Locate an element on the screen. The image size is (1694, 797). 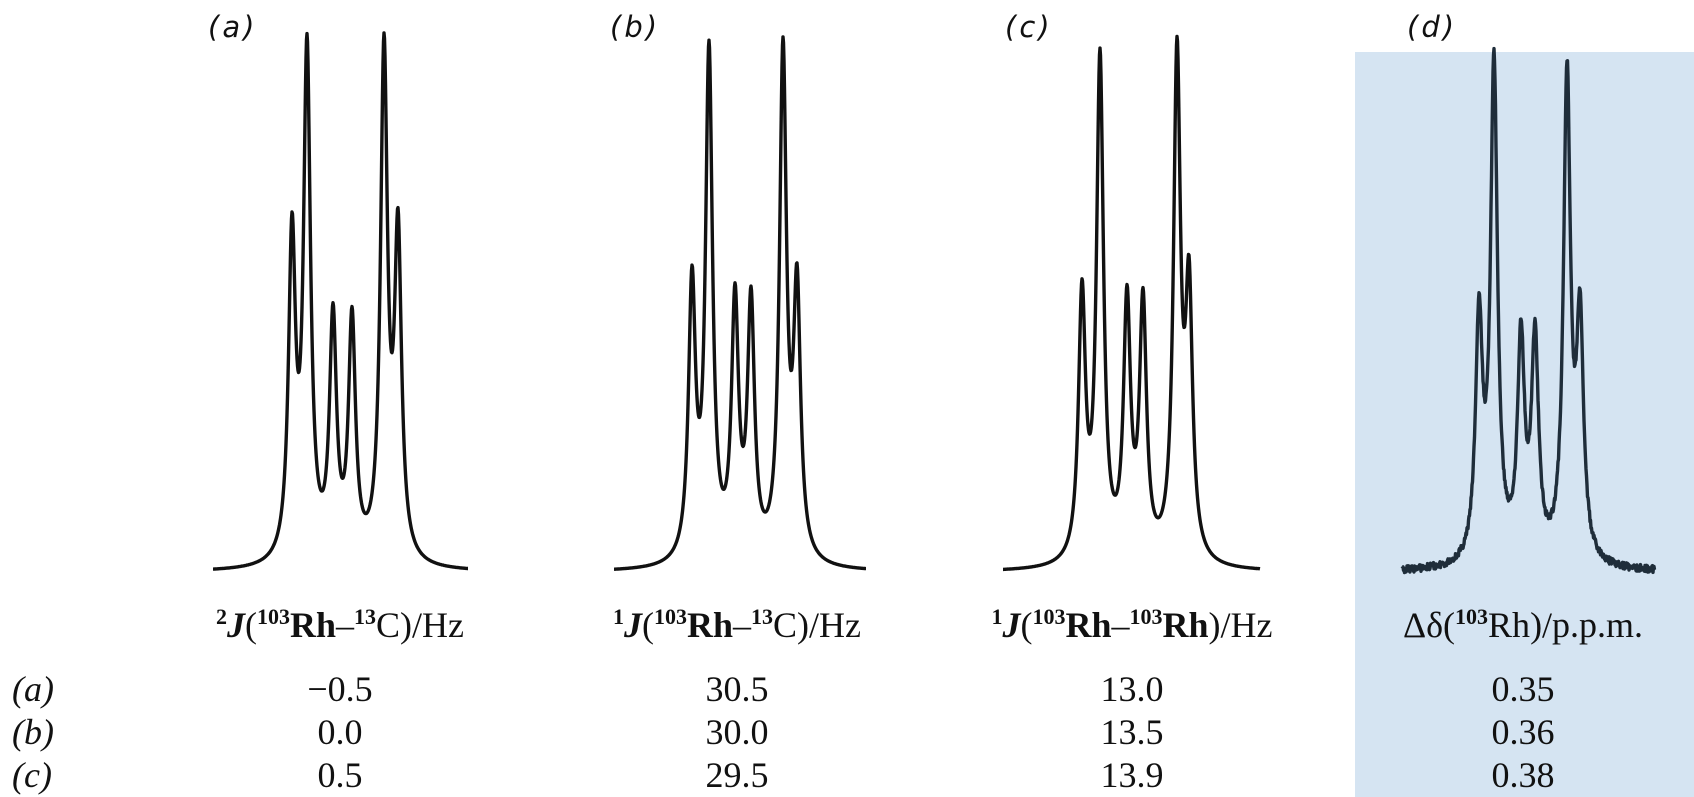
table-cell: 29.5 is located at coordinates (737, 775).